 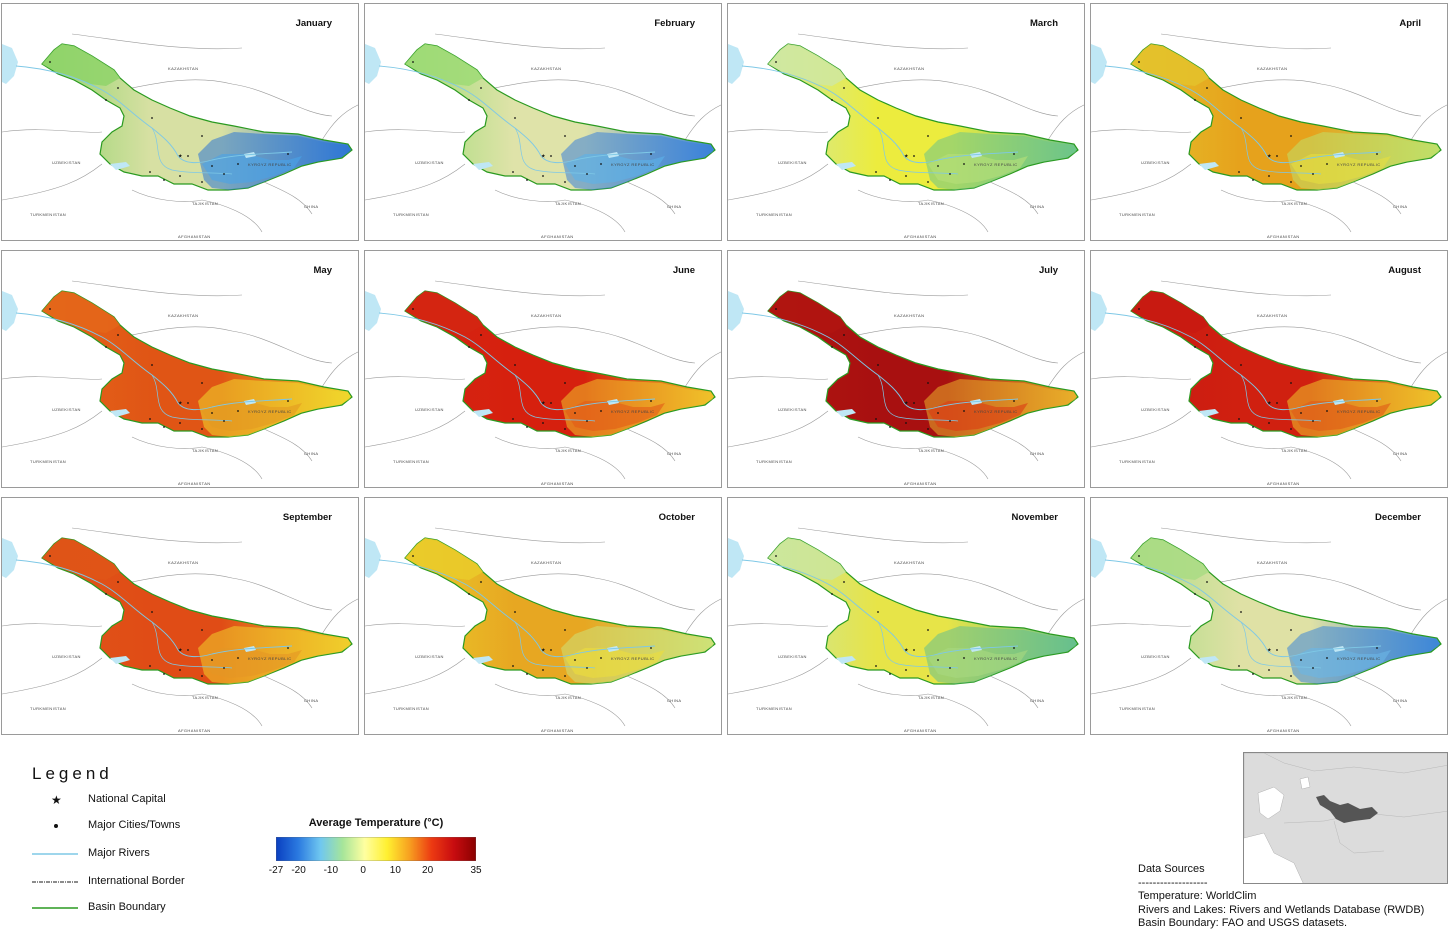 I want to click on legend-label: Major Cities/Towns, so click(x=134, y=825).